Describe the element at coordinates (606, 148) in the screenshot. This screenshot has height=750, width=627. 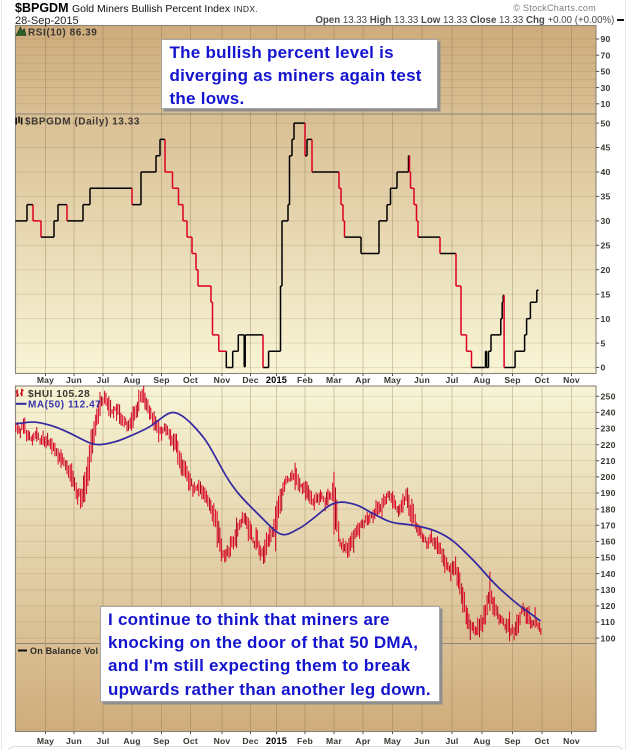
I see `svg-text: 45` at that location.